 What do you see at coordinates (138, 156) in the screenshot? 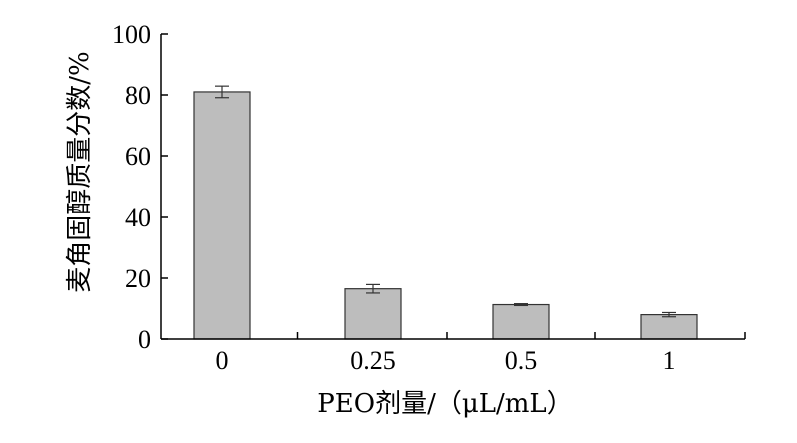
I see `y-tick-label-60: 60` at bounding box center [138, 156].